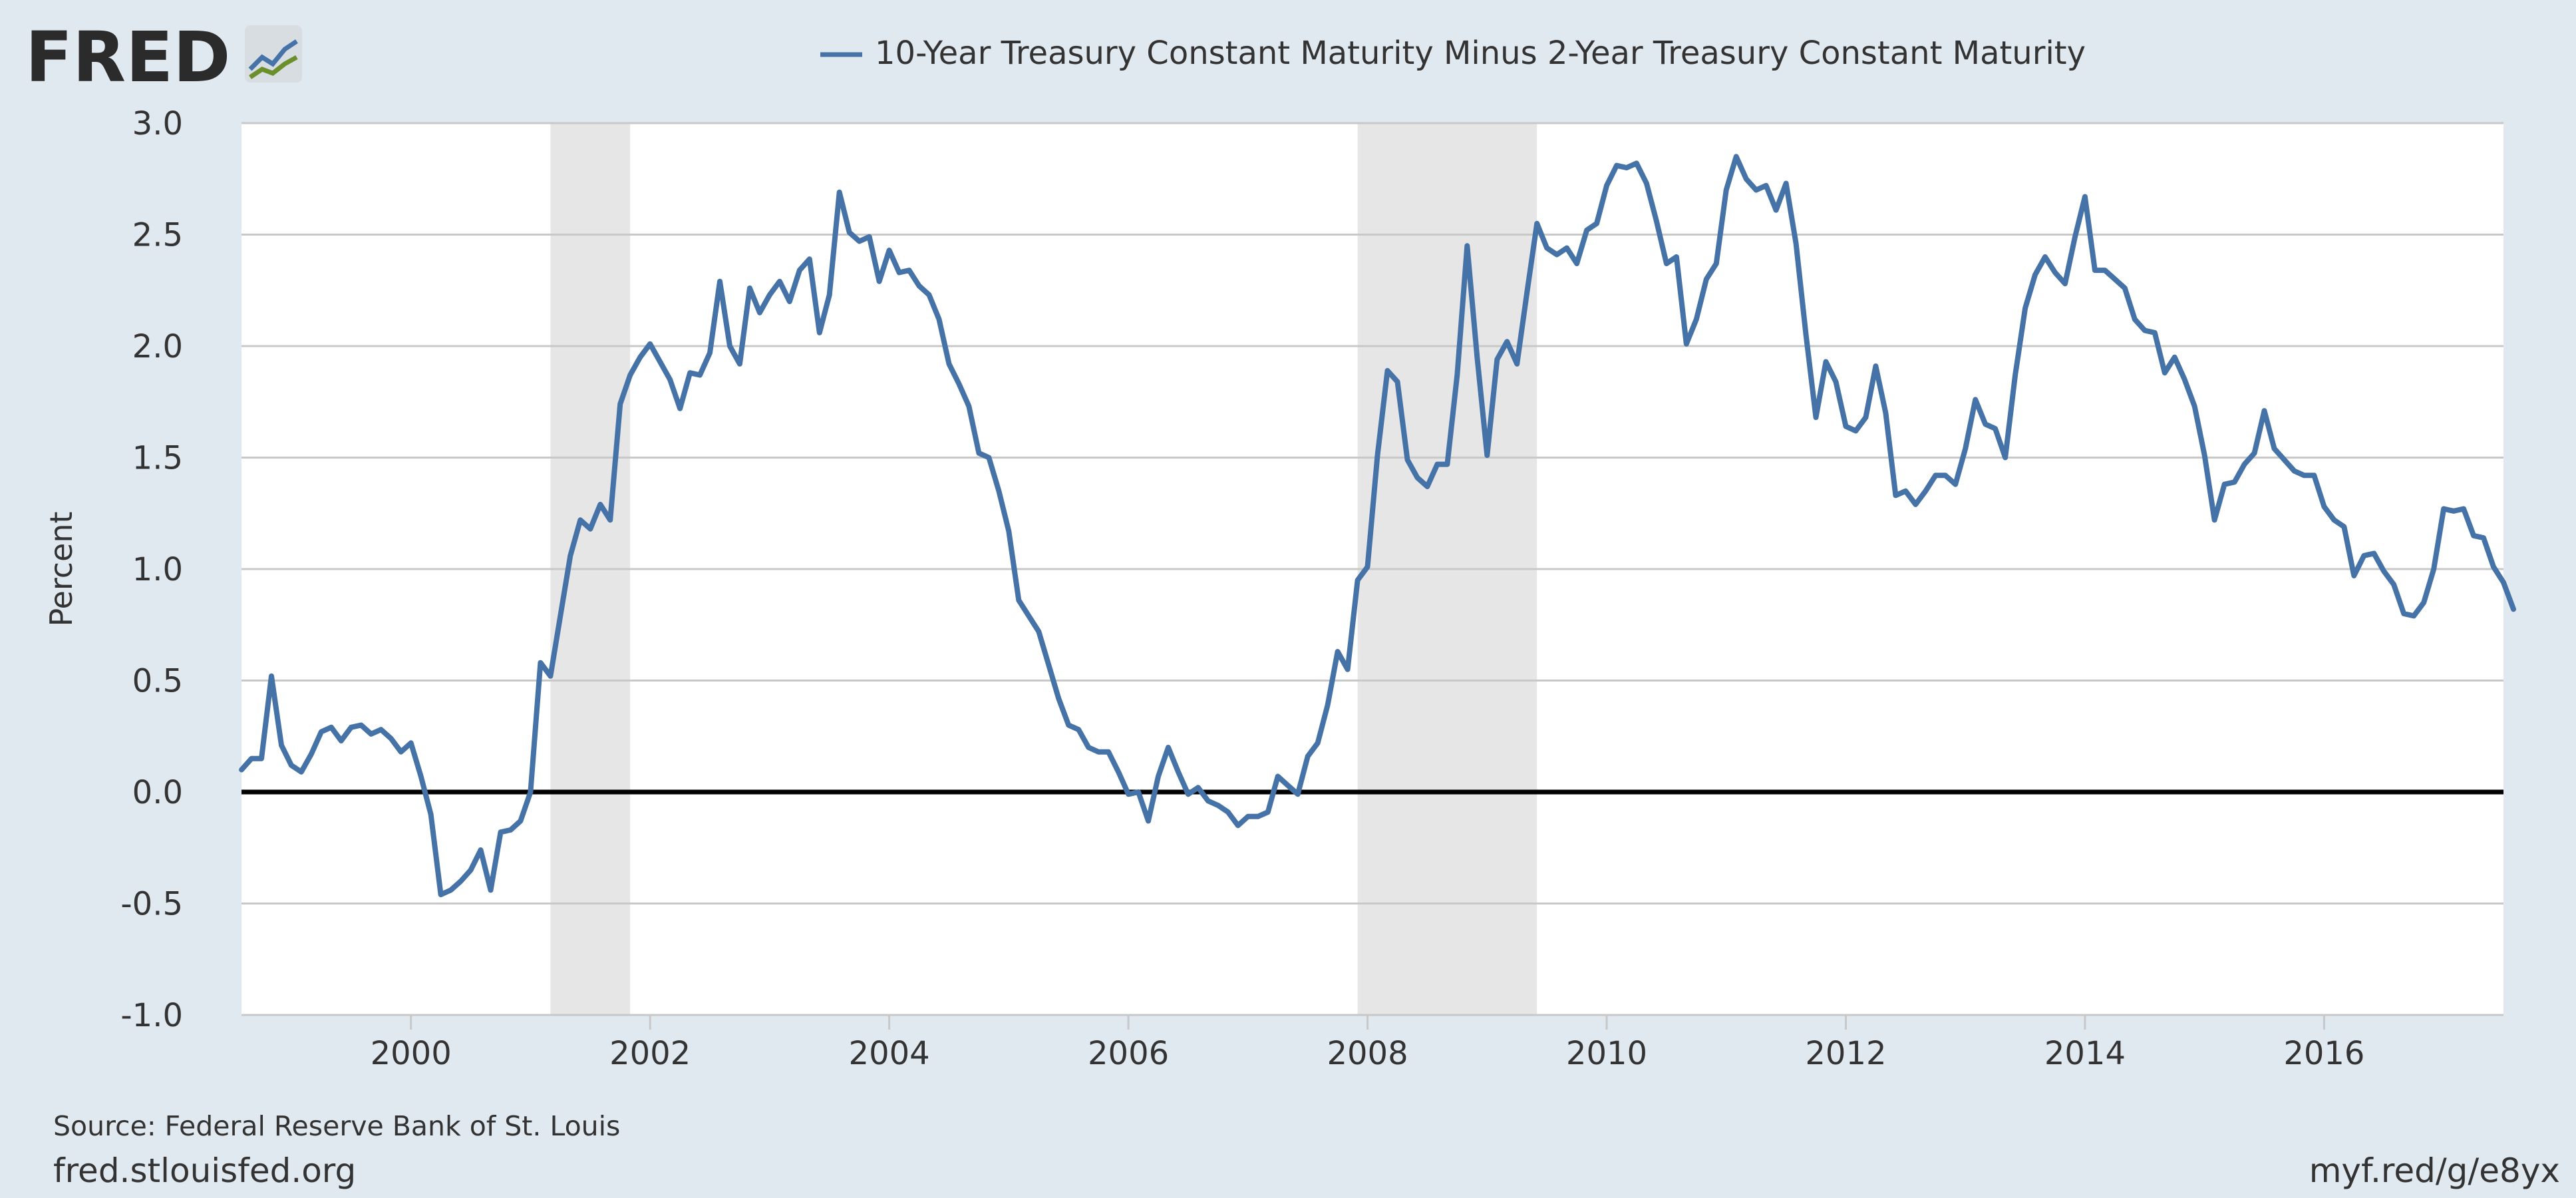  I want to click on y-tick-label: 1.0, so click(157, 569).